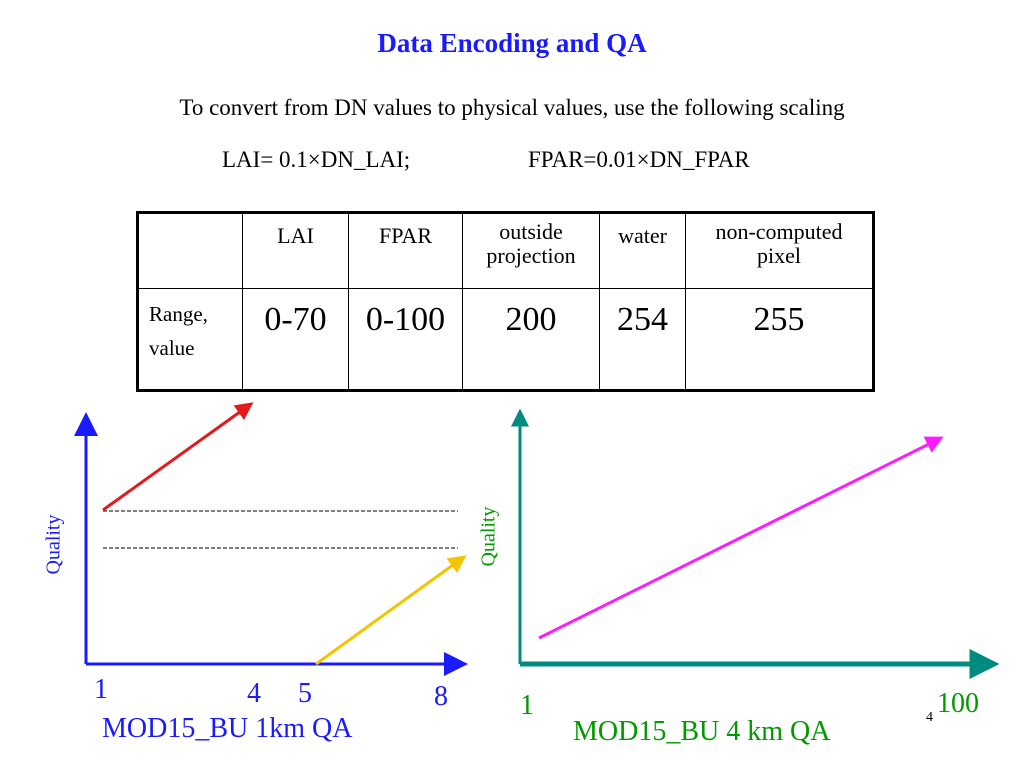  What do you see at coordinates (779, 231) in the screenshot?
I see `header-noncomp-line1: non-computed` at bounding box center [779, 231].